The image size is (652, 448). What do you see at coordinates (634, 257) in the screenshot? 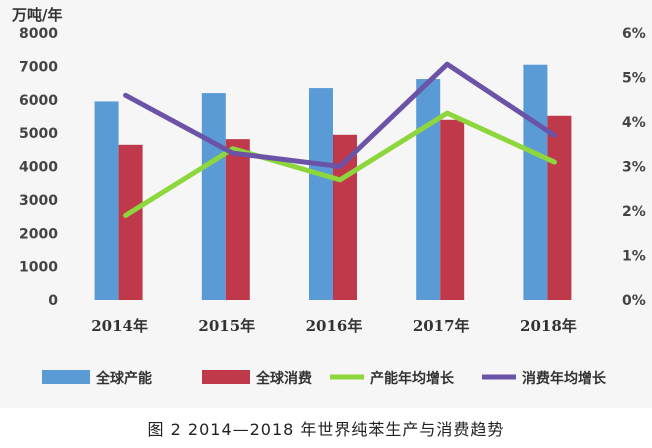
I see `y-right-tick-label: 1%` at bounding box center [634, 257].